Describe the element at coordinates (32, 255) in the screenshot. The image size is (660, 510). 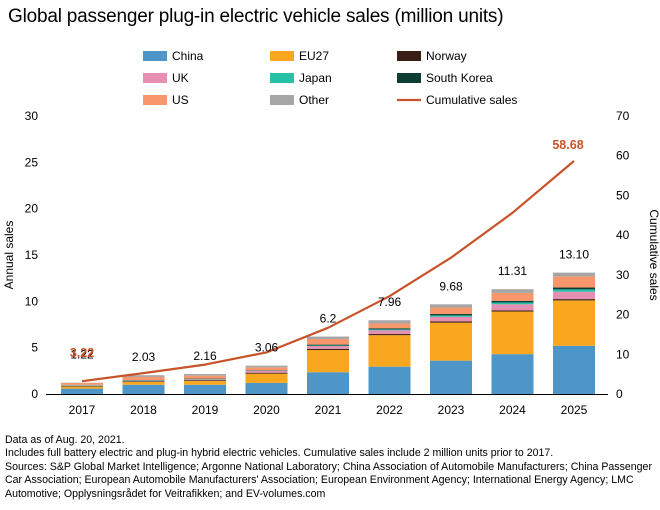
I see `y-tick-label-15: 15` at that location.